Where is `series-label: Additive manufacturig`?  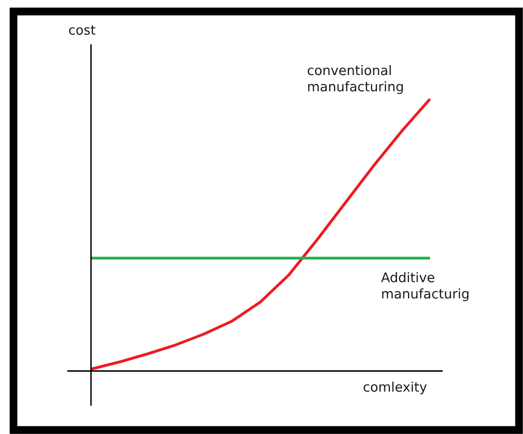
series-label: Additive manufacturig is located at coordinates (424, 287).